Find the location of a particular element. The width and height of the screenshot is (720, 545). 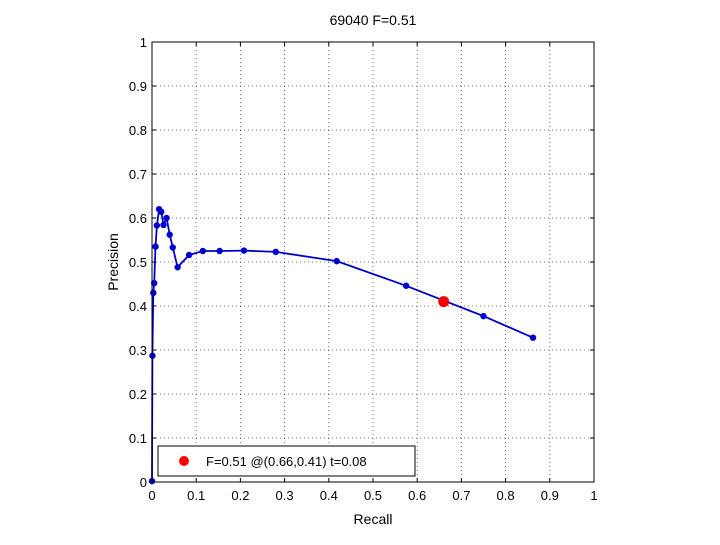

y-tick-label: 0.3 is located at coordinates (138, 350).